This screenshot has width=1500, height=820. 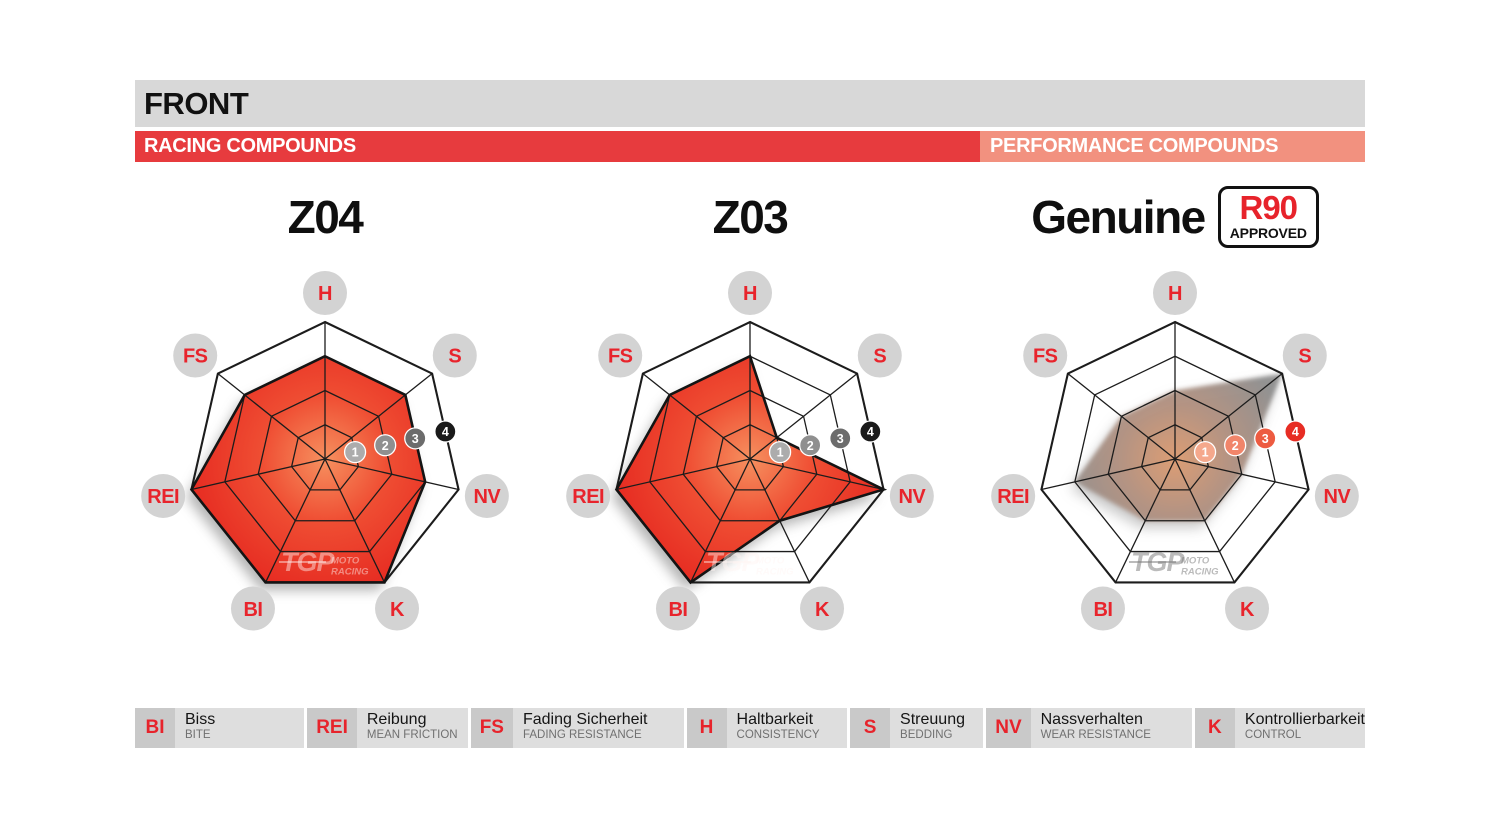 I want to click on scale-badge-number: 2, so click(x=810, y=446).